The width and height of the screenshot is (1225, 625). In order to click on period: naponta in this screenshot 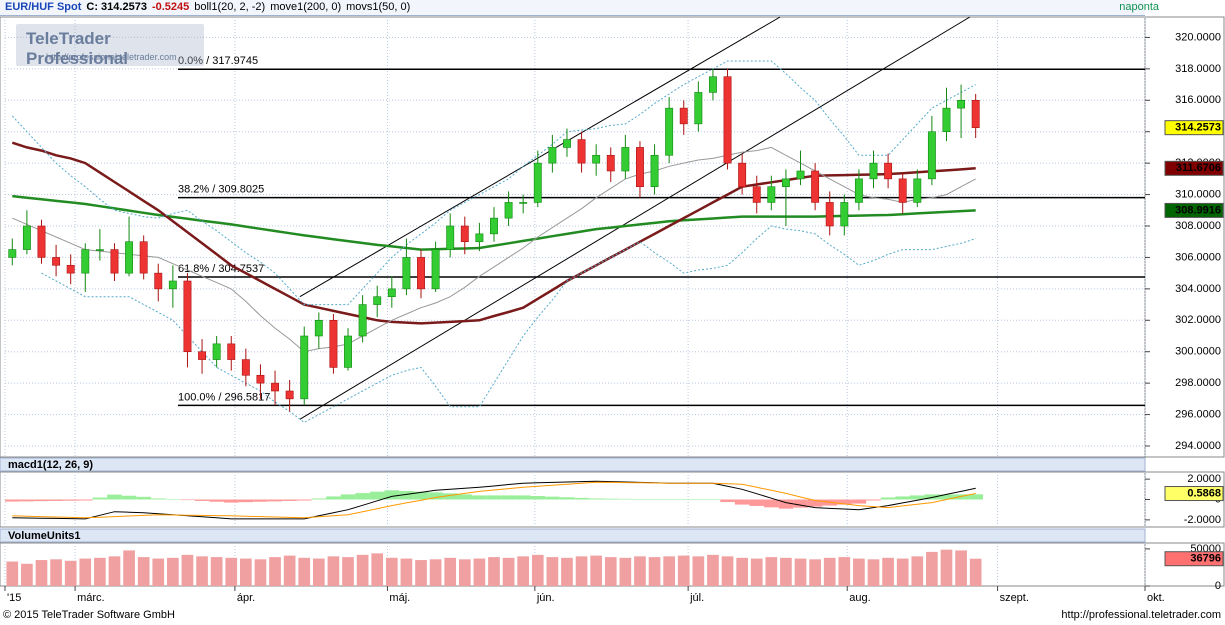, I will do `click(1139, 7)`.